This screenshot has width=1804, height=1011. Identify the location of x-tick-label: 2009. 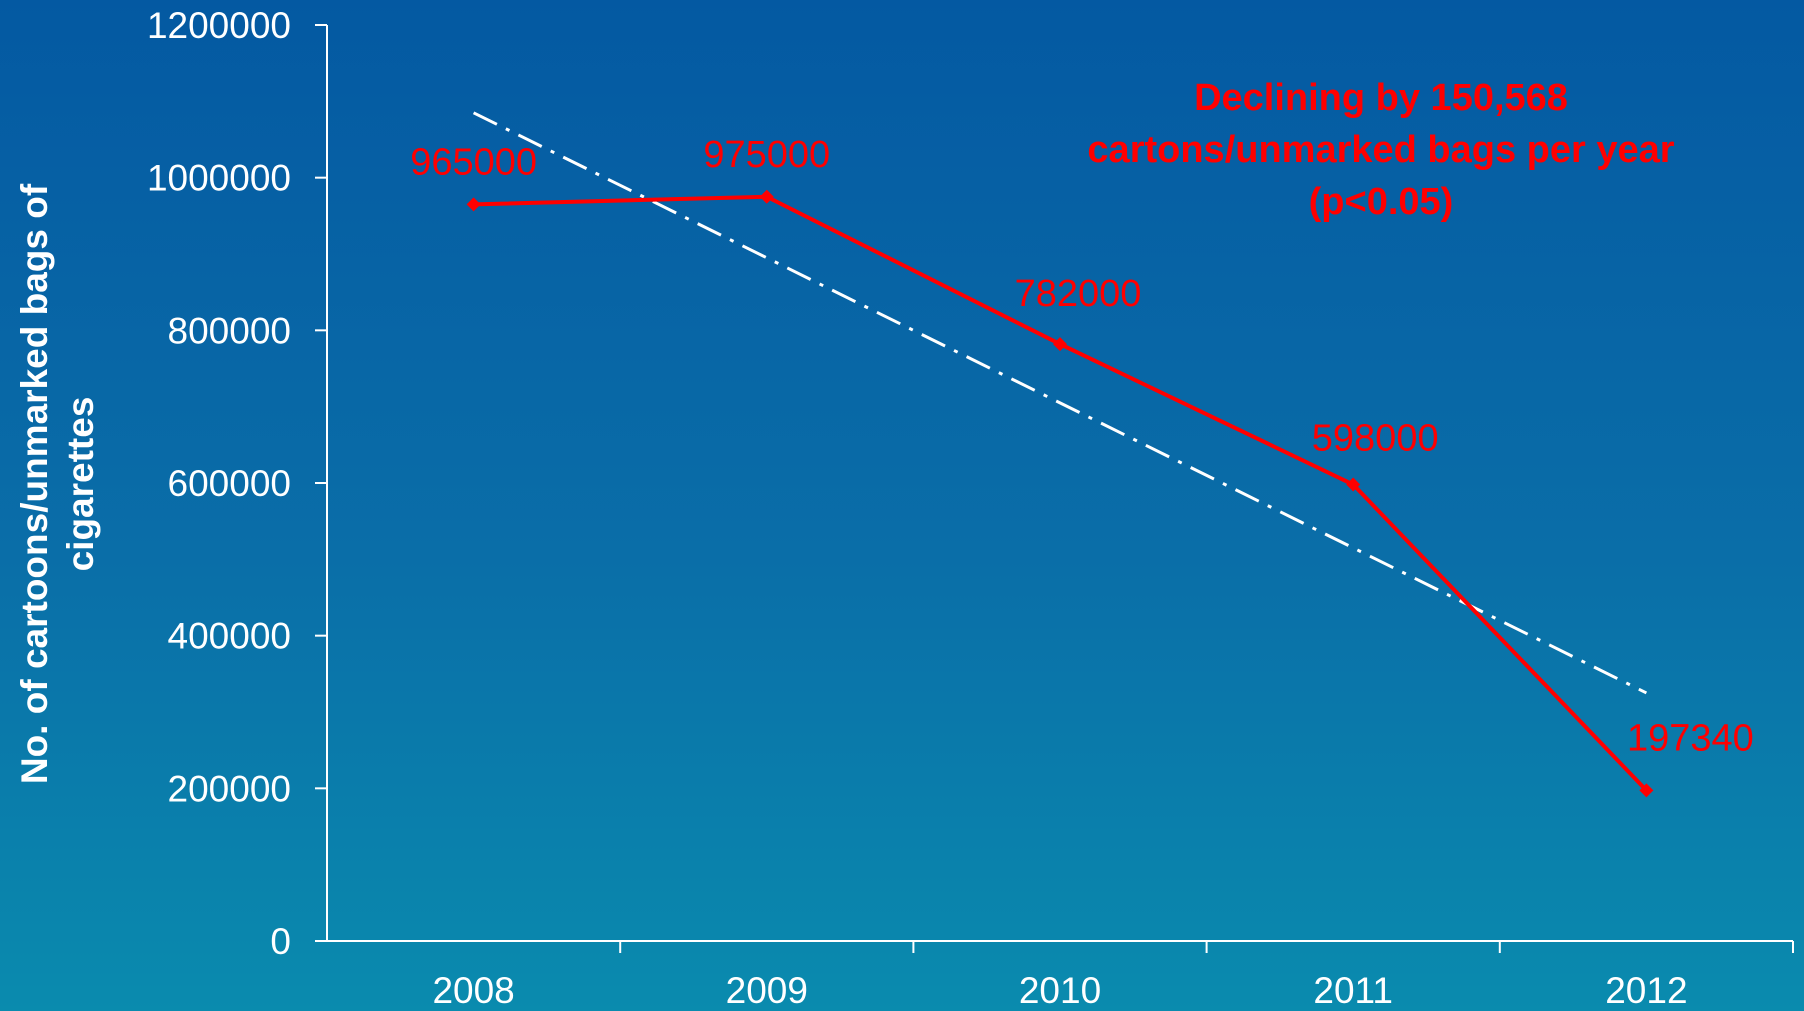
(767, 990).